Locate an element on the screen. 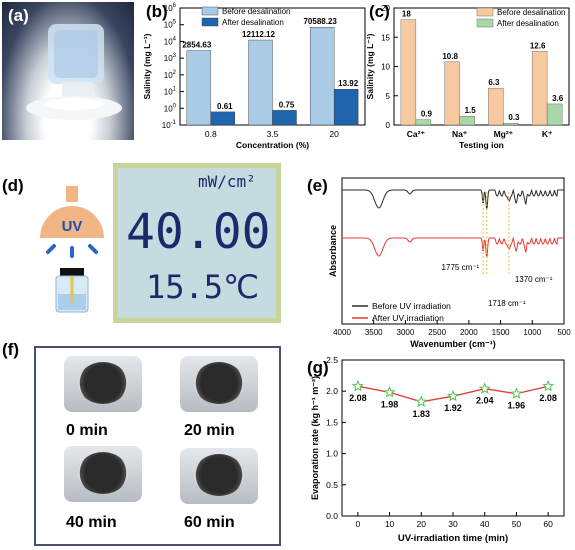 The height and width of the screenshot is (550, 575). data-label: 12112.12 is located at coordinates (258, 34).